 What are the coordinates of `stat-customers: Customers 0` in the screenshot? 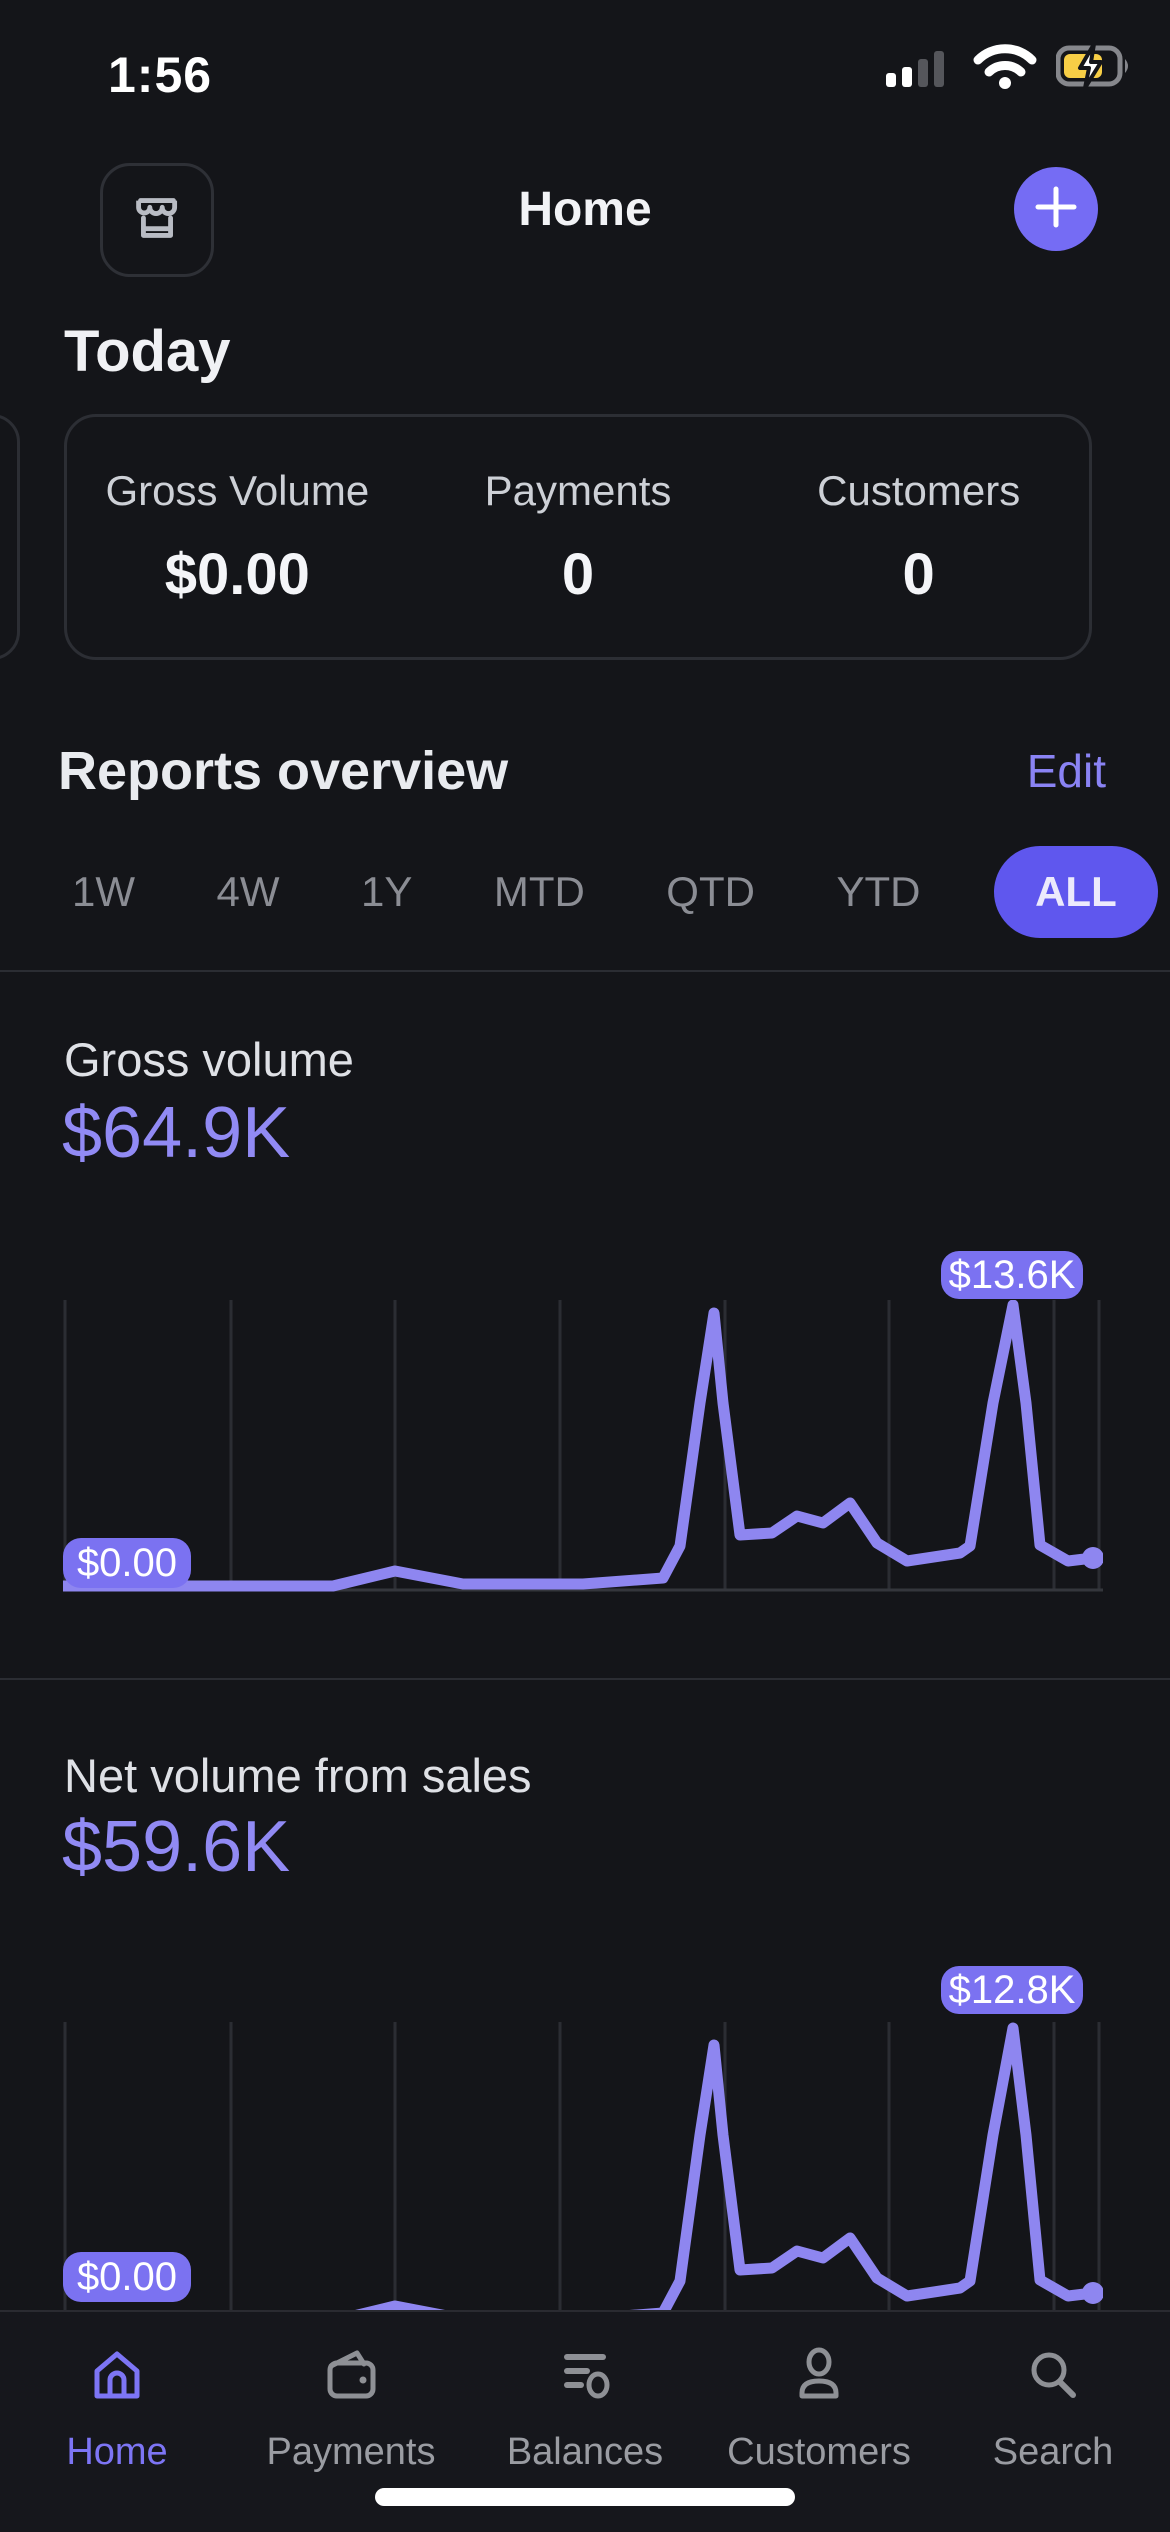 It's located at (918, 537).